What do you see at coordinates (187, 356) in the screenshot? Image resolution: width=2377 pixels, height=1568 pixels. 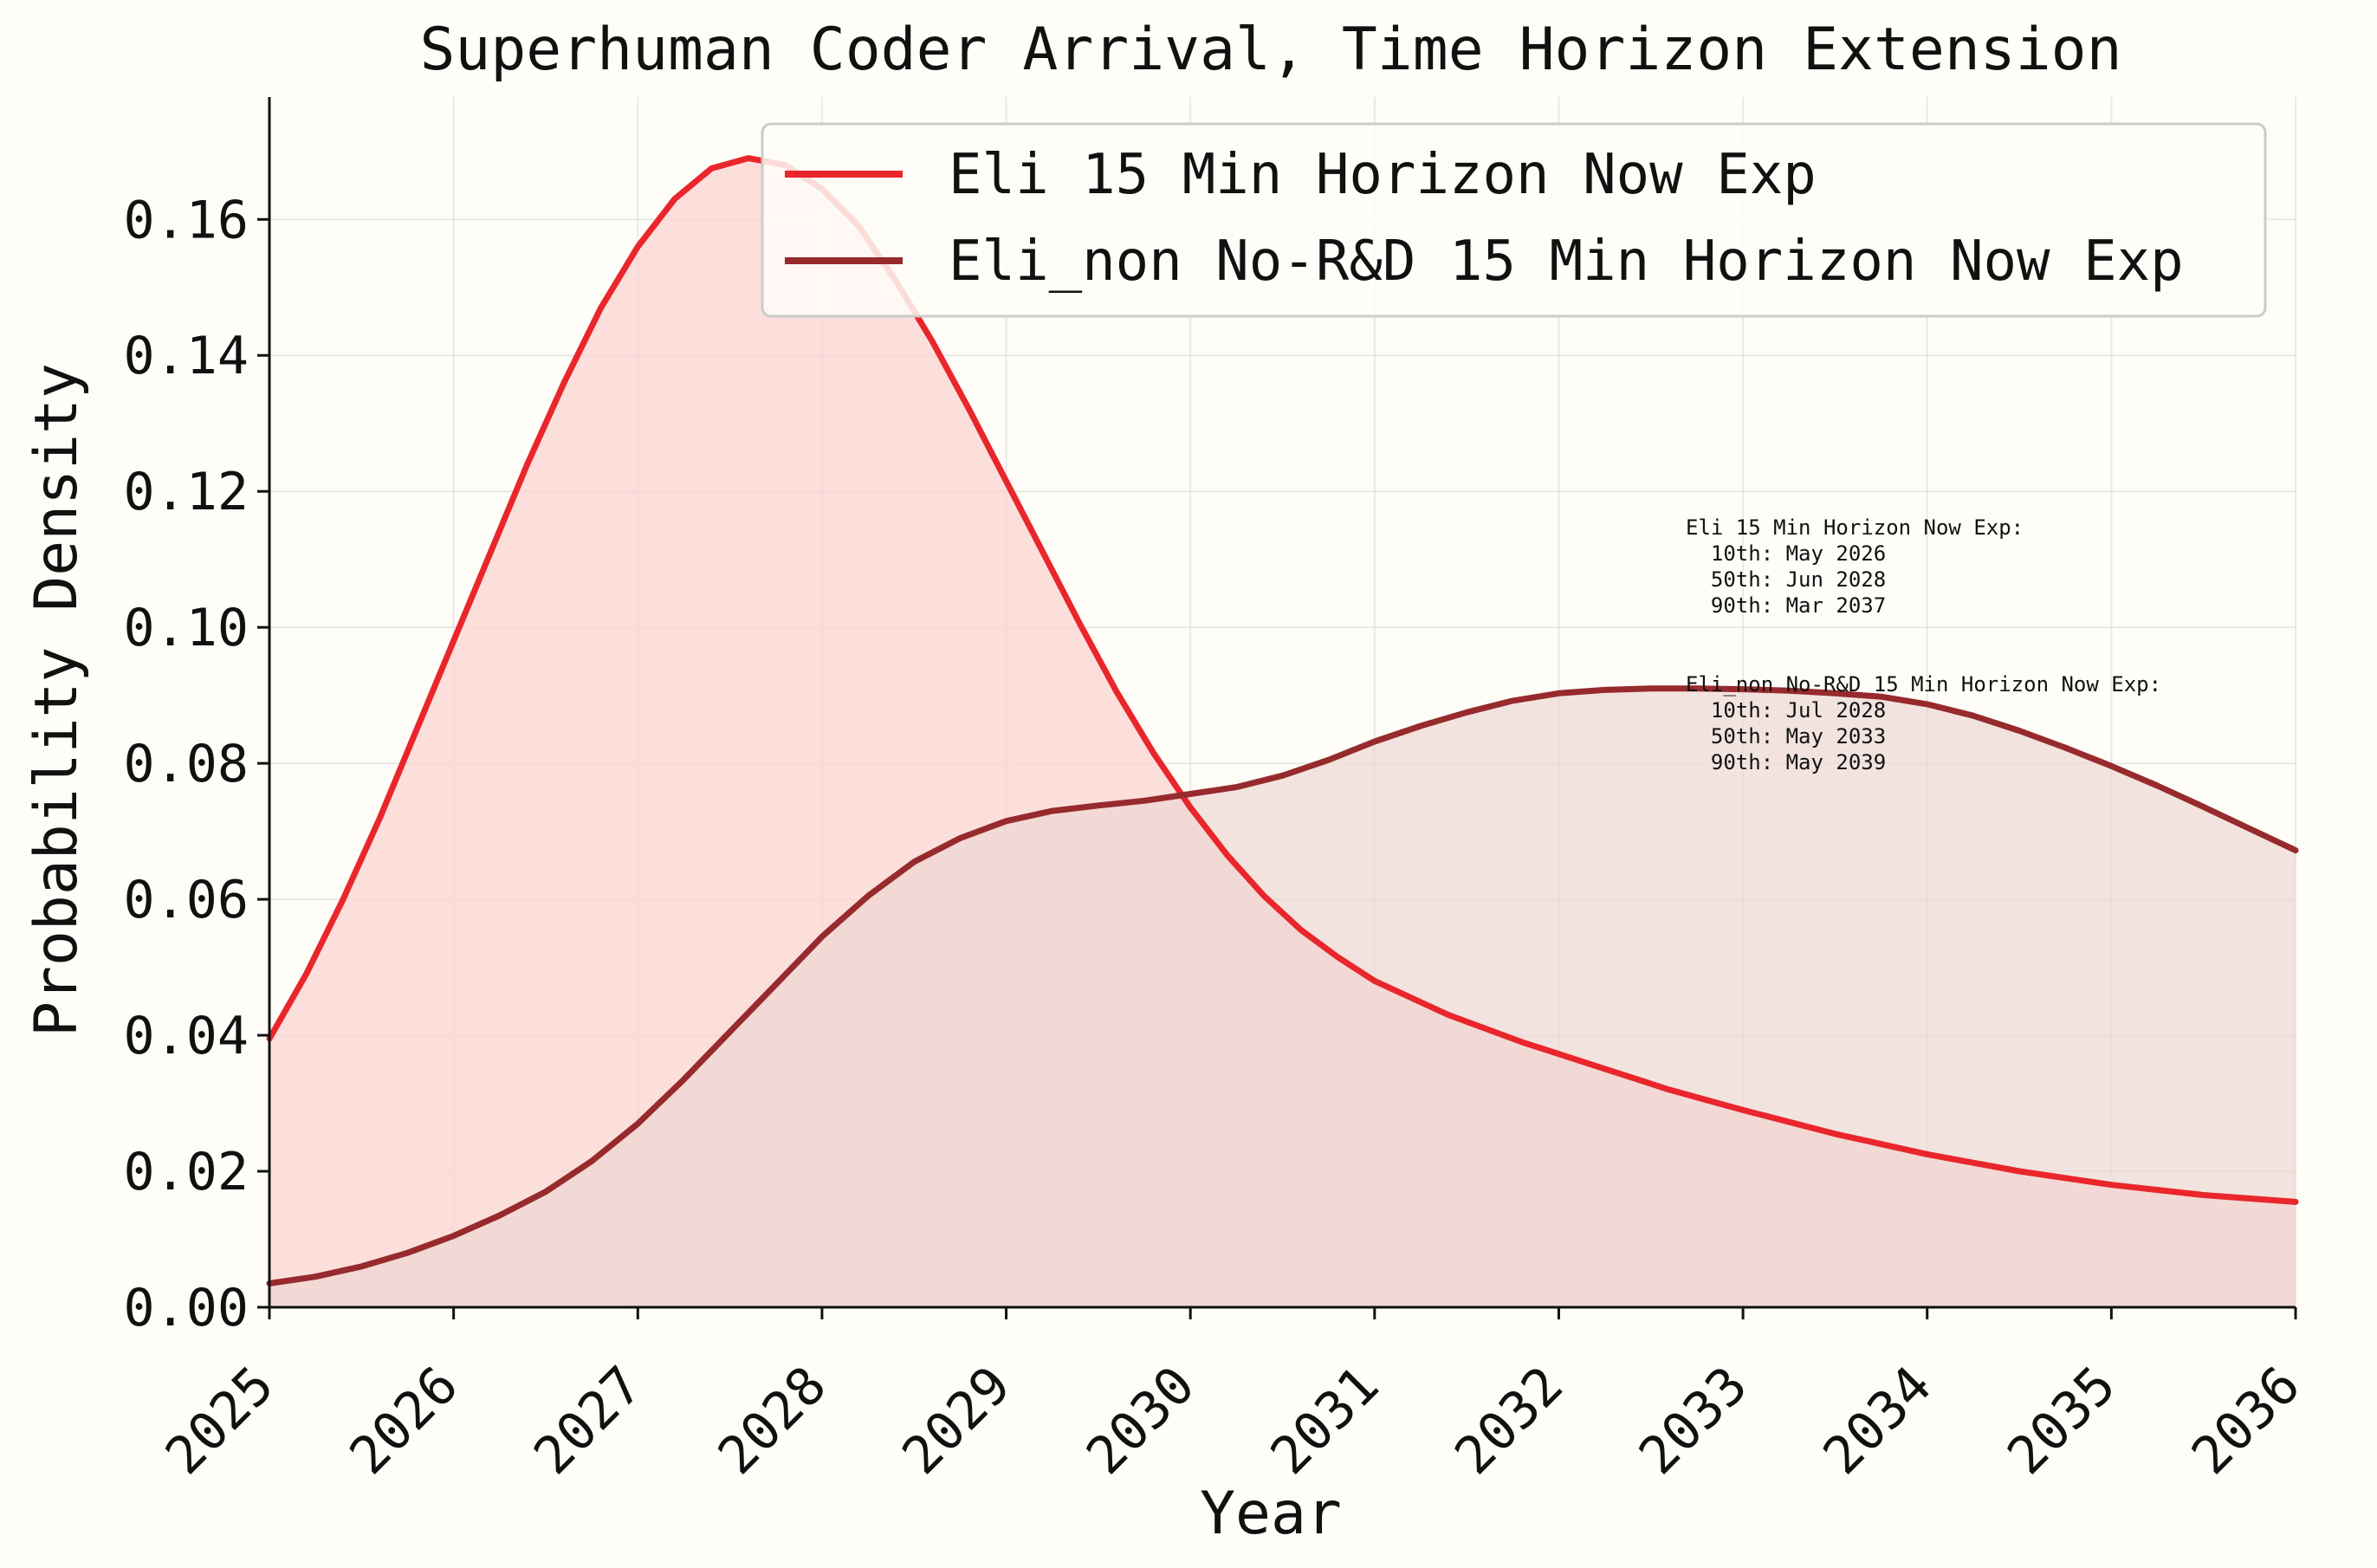 I see `y-tick-label: 0.14` at bounding box center [187, 356].